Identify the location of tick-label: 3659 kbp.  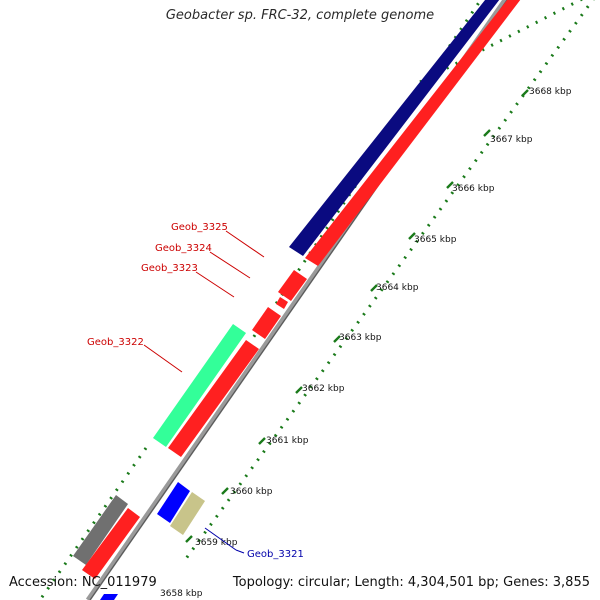
(216, 543).